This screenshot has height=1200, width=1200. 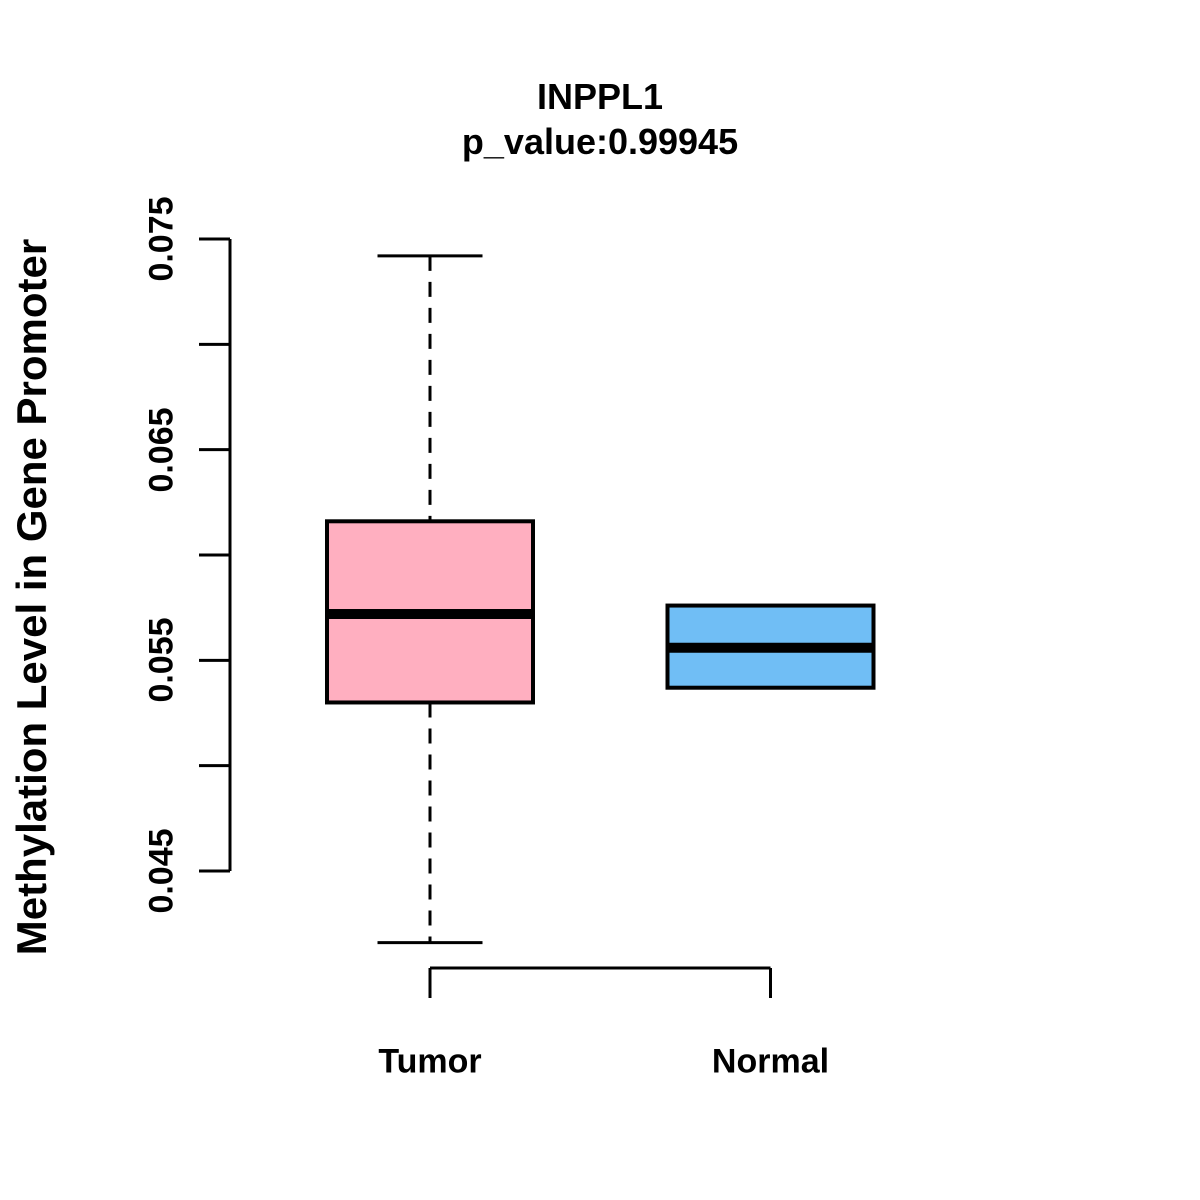 What do you see at coordinates (600, 141) in the screenshot?
I see `chart-subtitle: p_value:0.99945` at bounding box center [600, 141].